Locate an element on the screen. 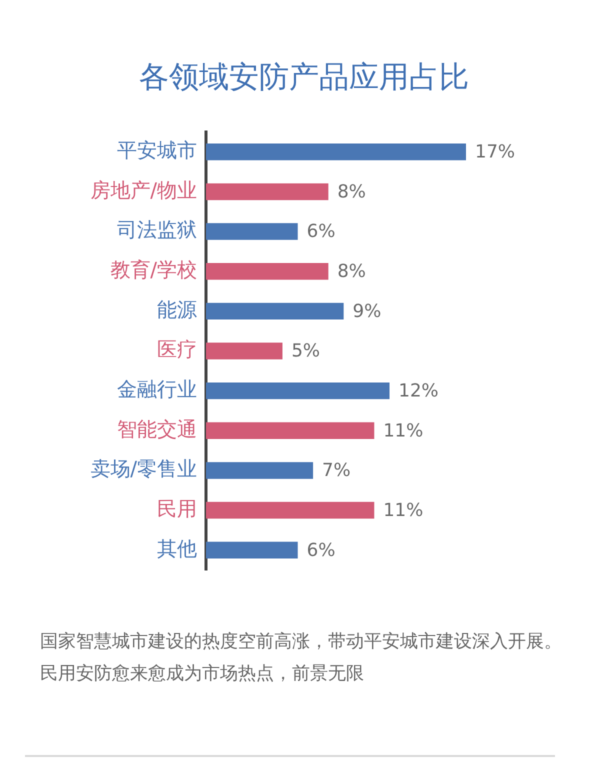 Image resolution: width=600 pixels, height=760 pixels. y-tick-label: 民用 is located at coordinates (177, 508).